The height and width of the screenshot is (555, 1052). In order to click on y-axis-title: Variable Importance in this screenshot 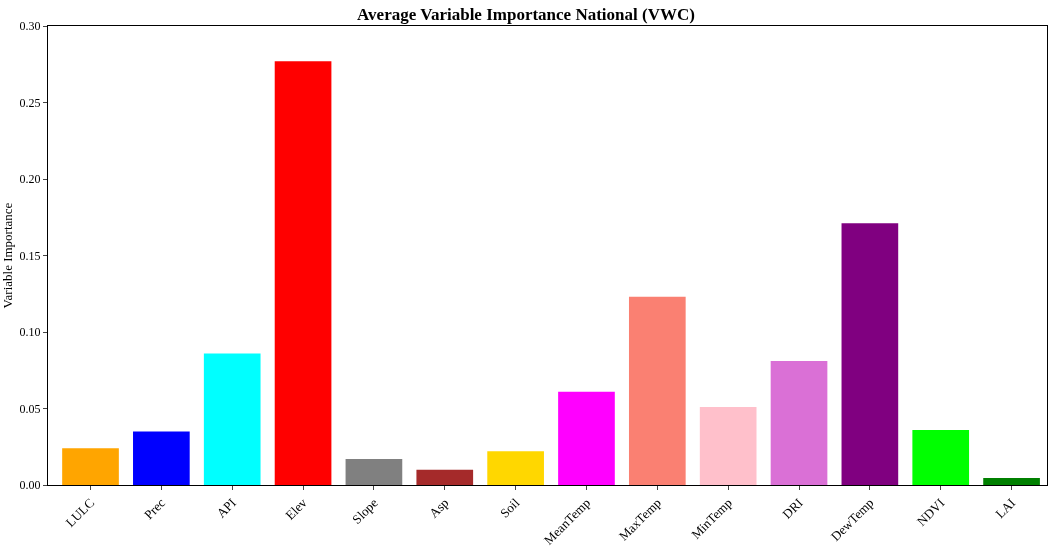, I will do `click(7, 255)`.